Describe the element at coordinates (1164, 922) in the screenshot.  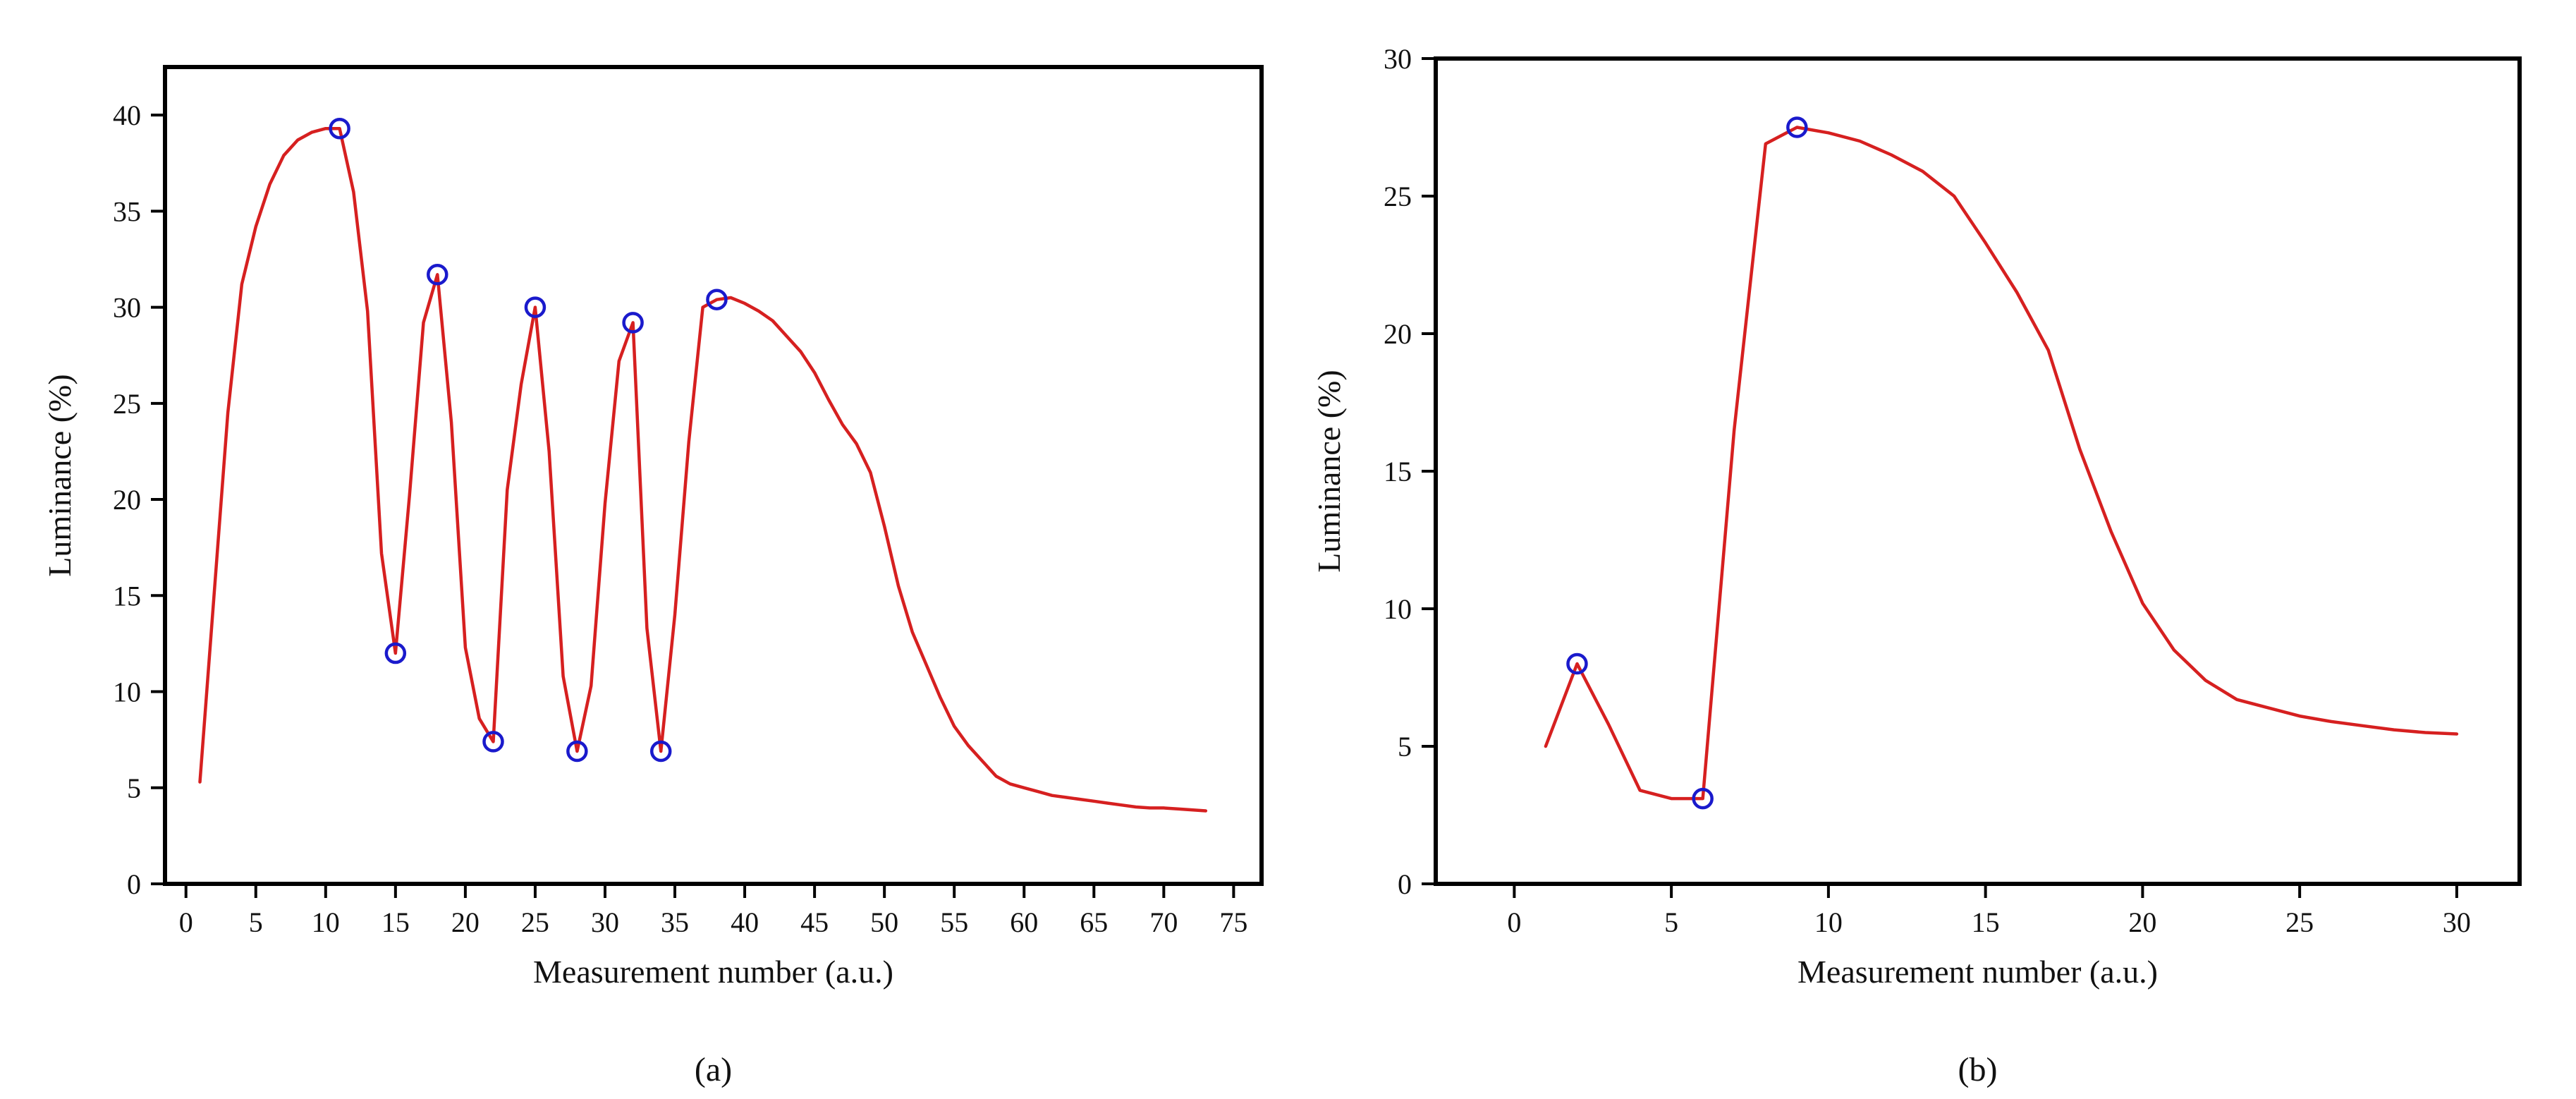
I see `x-tick-label: 70` at that location.